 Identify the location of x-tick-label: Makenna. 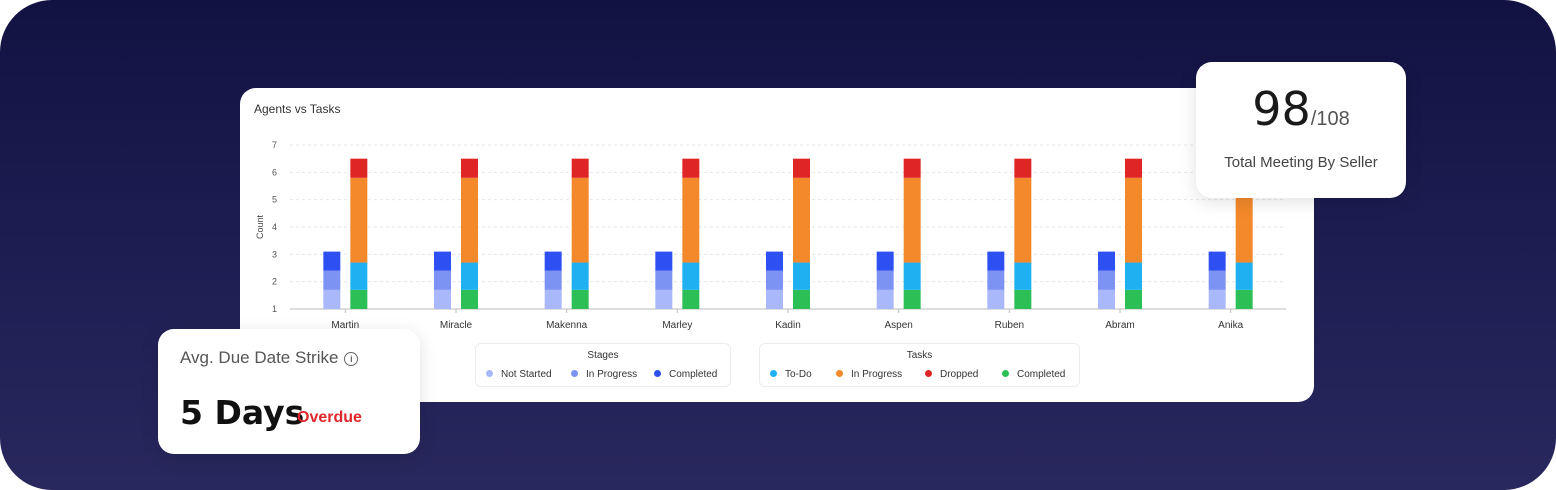
(567, 325).